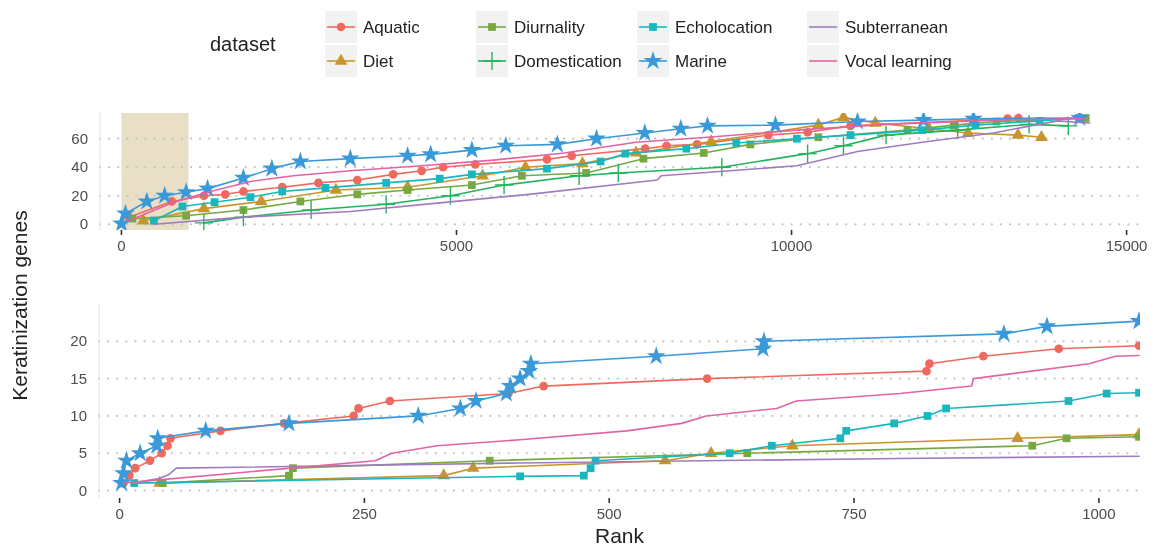 The height and width of the screenshot is (550, 1162). What do you see at coordinates (550, 27) in the screenshot?
I see `legend-label: Diurnality` at bounding box center [550, 27].